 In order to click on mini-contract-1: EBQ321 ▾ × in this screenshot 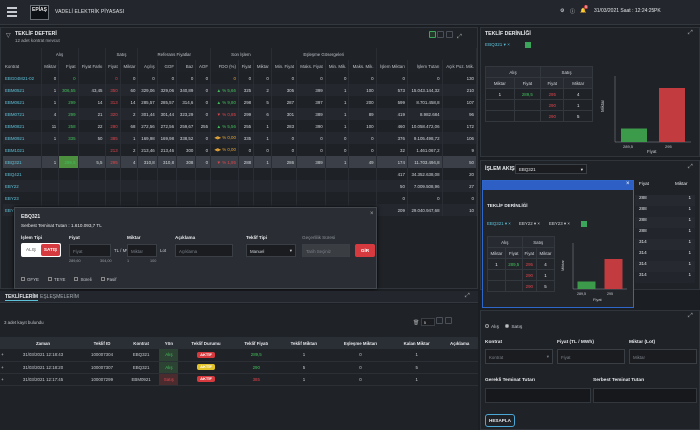, I will do `click(499, 223)`.